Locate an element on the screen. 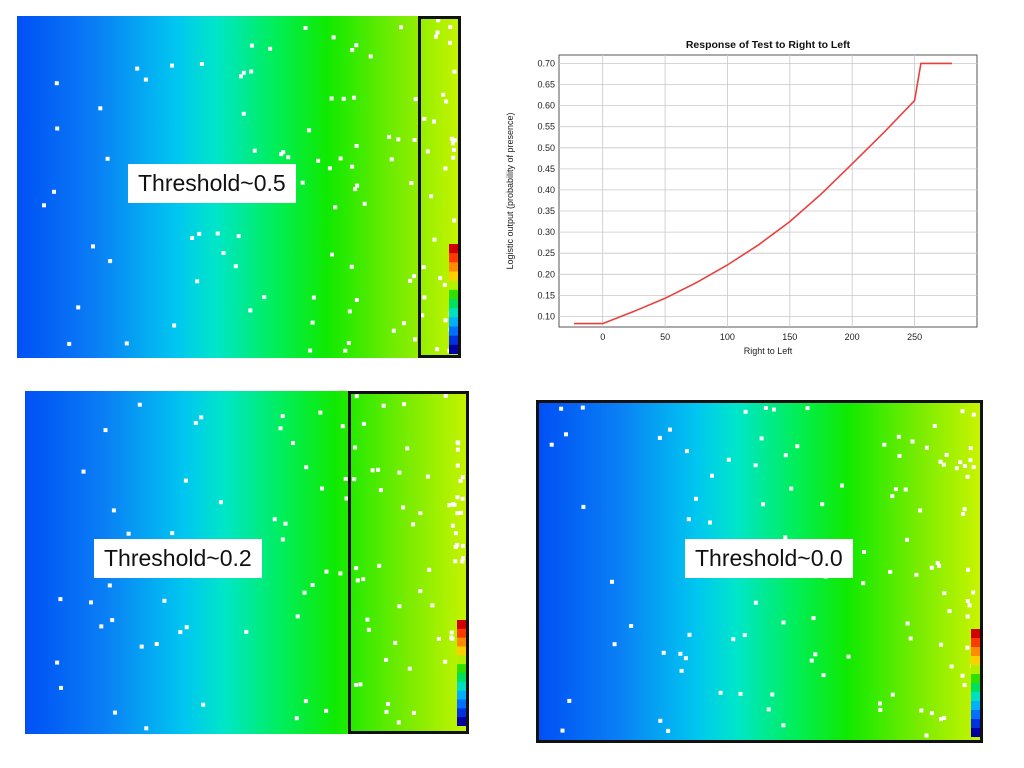 The width and height of the screenshot is (1024, 768). x-tick-label: 50 is located at coordinates (665, 337).